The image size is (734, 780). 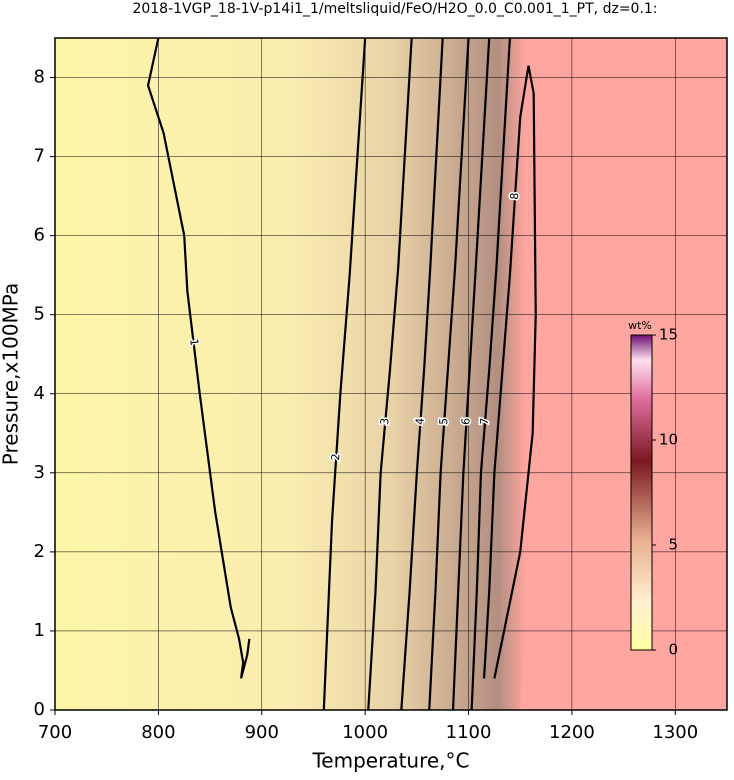 I want to click on x-tick-label: 900, so click(x=262, y=732).